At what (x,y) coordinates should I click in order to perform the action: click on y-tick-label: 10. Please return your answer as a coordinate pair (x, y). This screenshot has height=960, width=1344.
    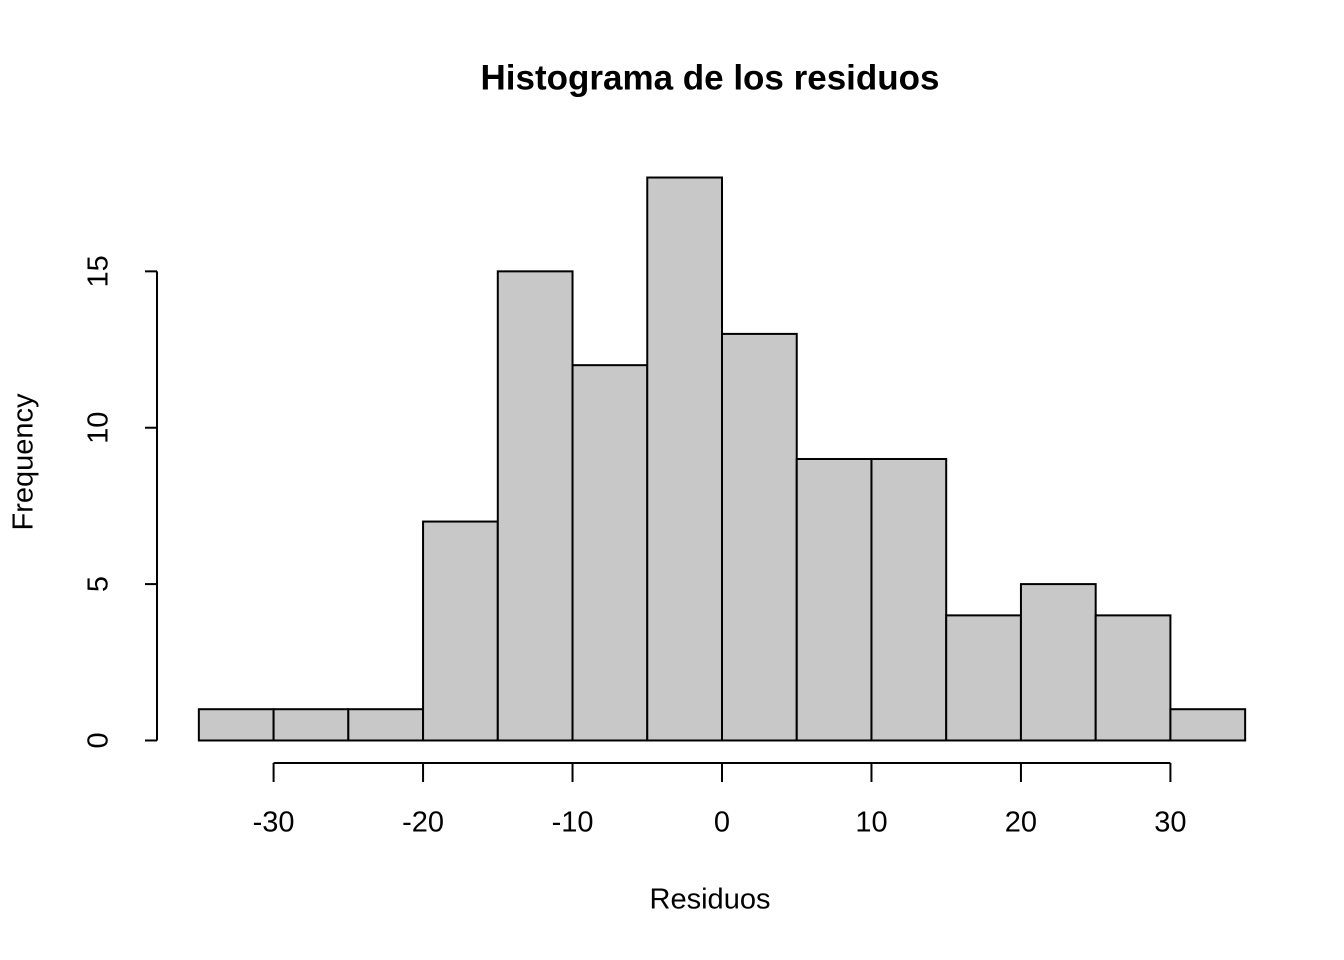
    Looking at the image, I should click on (99, 428).